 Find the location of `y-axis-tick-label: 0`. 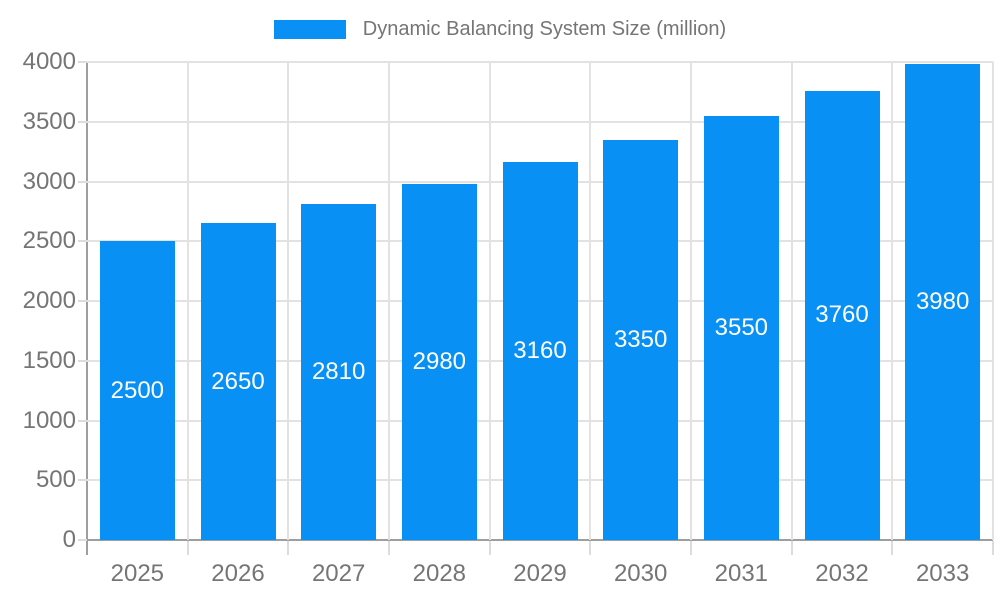

y-axis-tick-label: 0 is located at coordinates (69, 539).